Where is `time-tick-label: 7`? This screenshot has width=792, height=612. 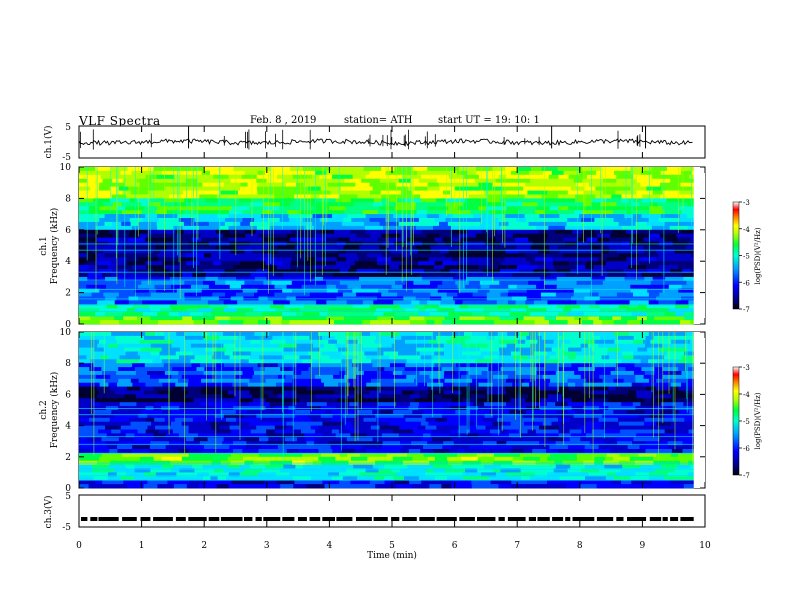 time-tick-label: 7 is located at coordinates (517, 546).